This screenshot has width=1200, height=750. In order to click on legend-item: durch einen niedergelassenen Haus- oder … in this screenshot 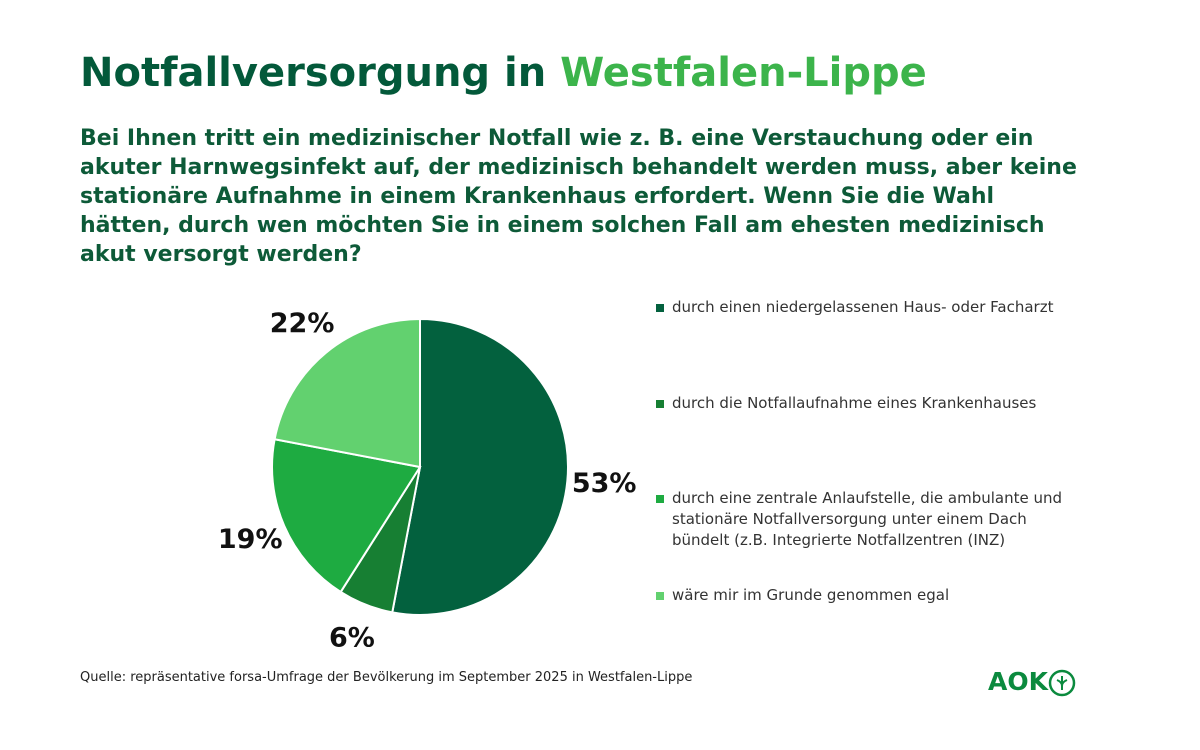, I will do `click(866, 307)`.